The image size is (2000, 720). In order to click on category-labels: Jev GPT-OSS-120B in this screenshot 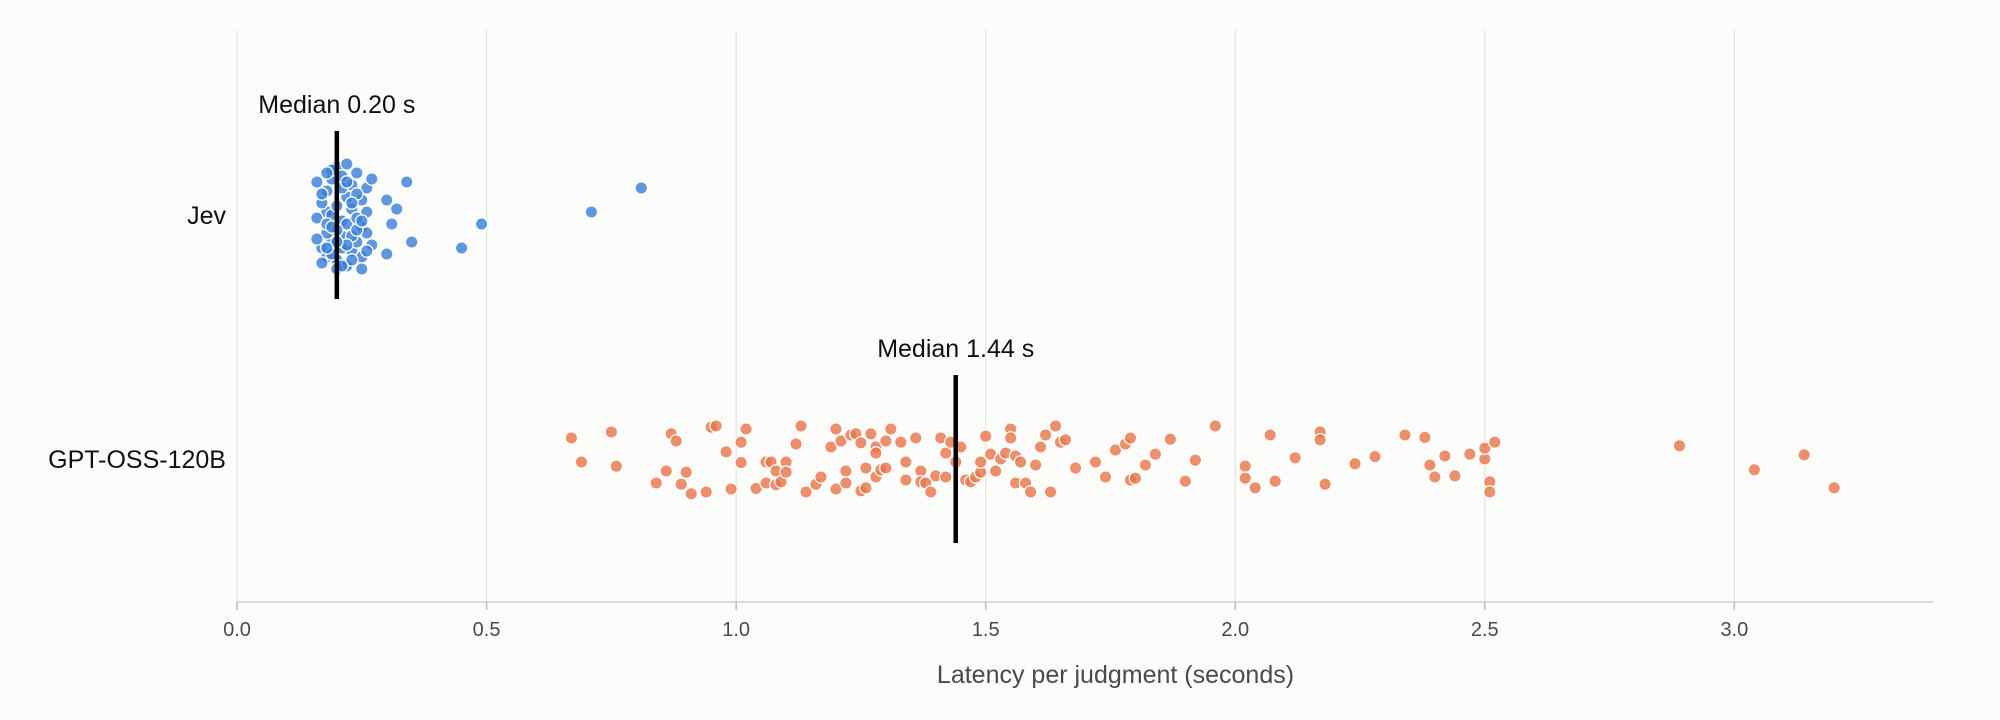, I will do `click(137, 338)`.